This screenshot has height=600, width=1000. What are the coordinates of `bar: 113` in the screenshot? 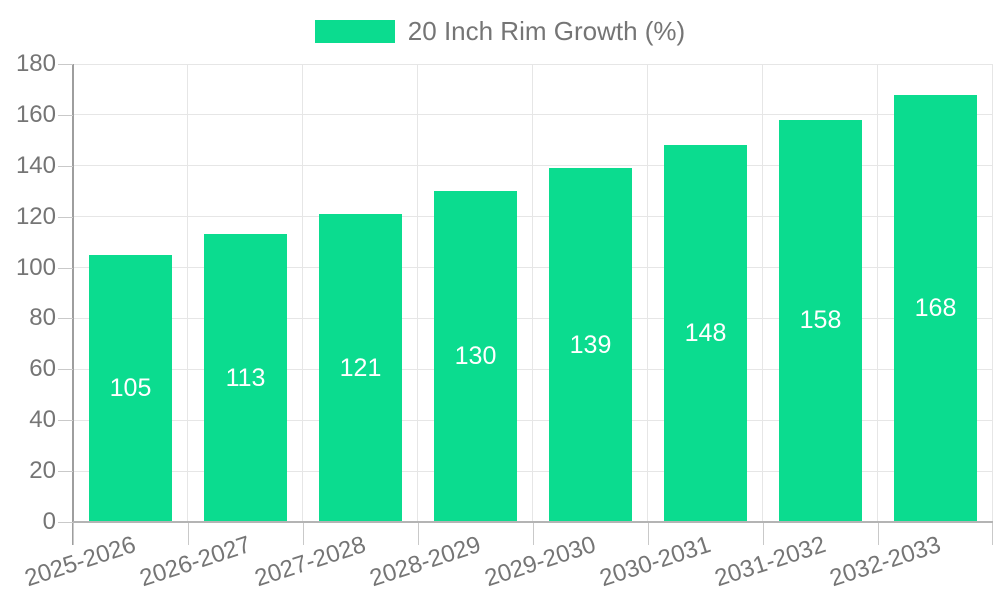 It's located at (245, 378).